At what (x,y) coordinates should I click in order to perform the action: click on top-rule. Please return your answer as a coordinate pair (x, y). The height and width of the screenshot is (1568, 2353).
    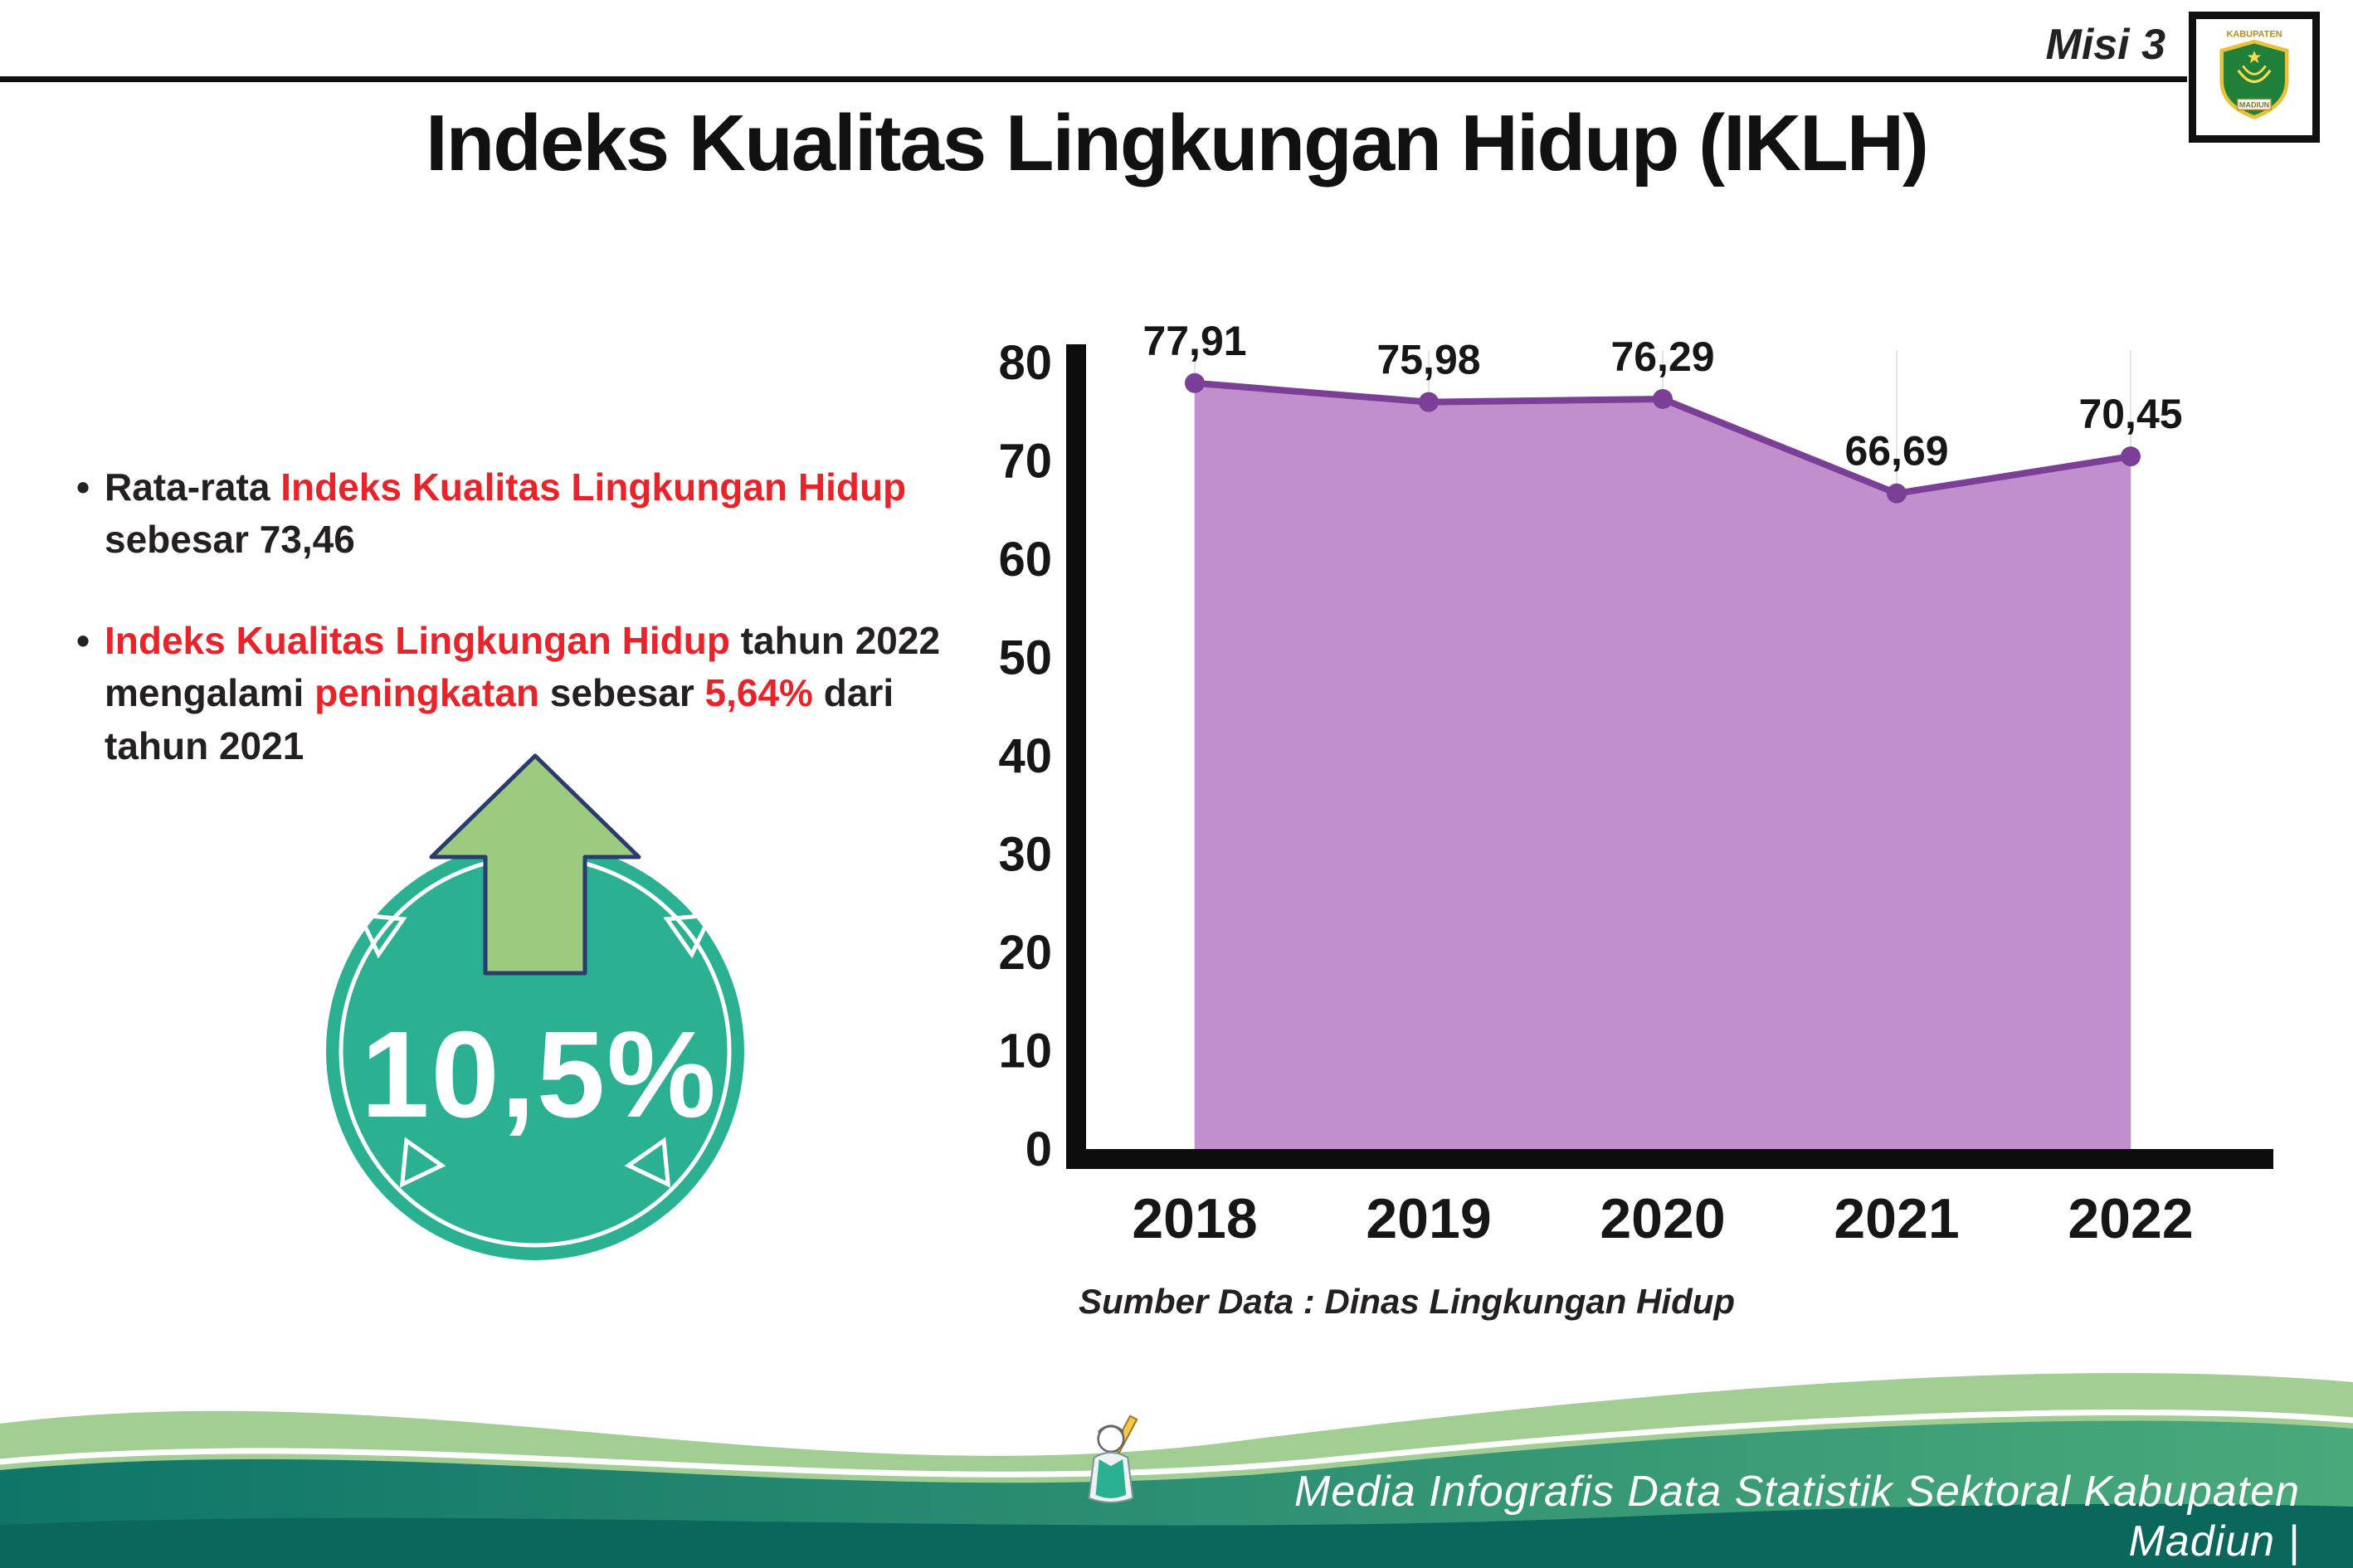
    Looking at the image, I should click on (1093, 79).